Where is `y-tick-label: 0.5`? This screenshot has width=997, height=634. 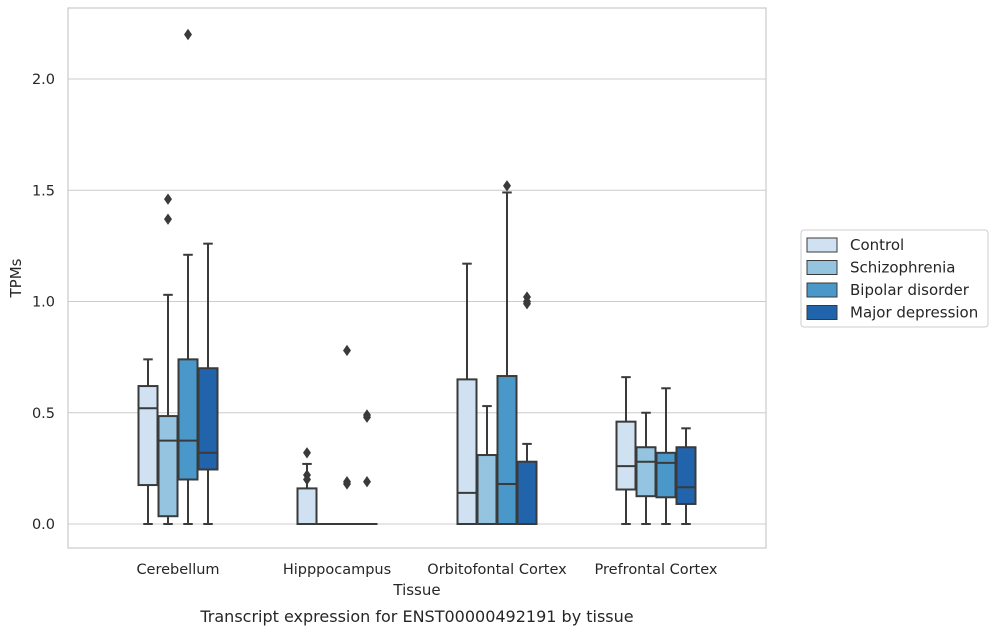
y-tick-label: 0.5 is located at coordinates (43, 414).